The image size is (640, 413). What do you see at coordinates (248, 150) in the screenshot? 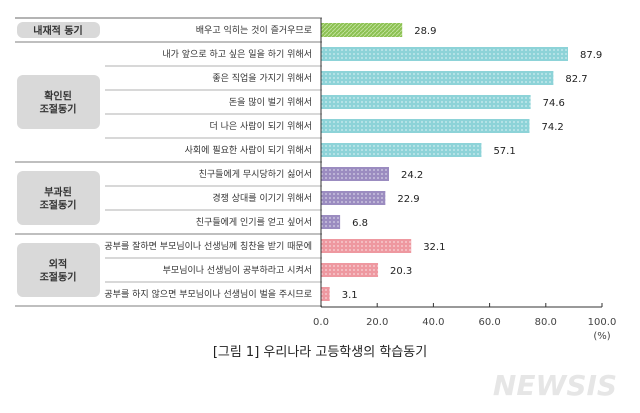
I see `category-label: 사회에 필요한 사람이 되기 위해서` at bounding box center [248, 150].